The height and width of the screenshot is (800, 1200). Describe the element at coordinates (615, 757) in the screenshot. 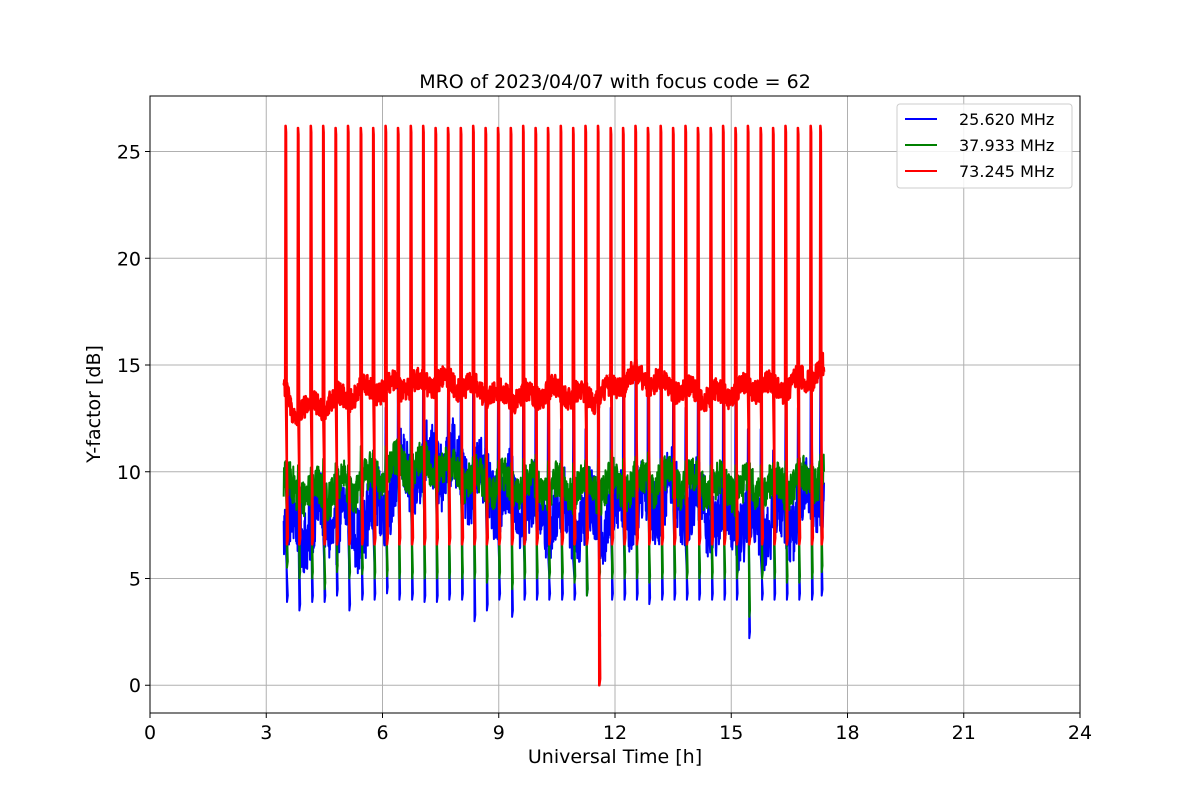

I see `x-axis-label: Universal Time [h]` at that location.